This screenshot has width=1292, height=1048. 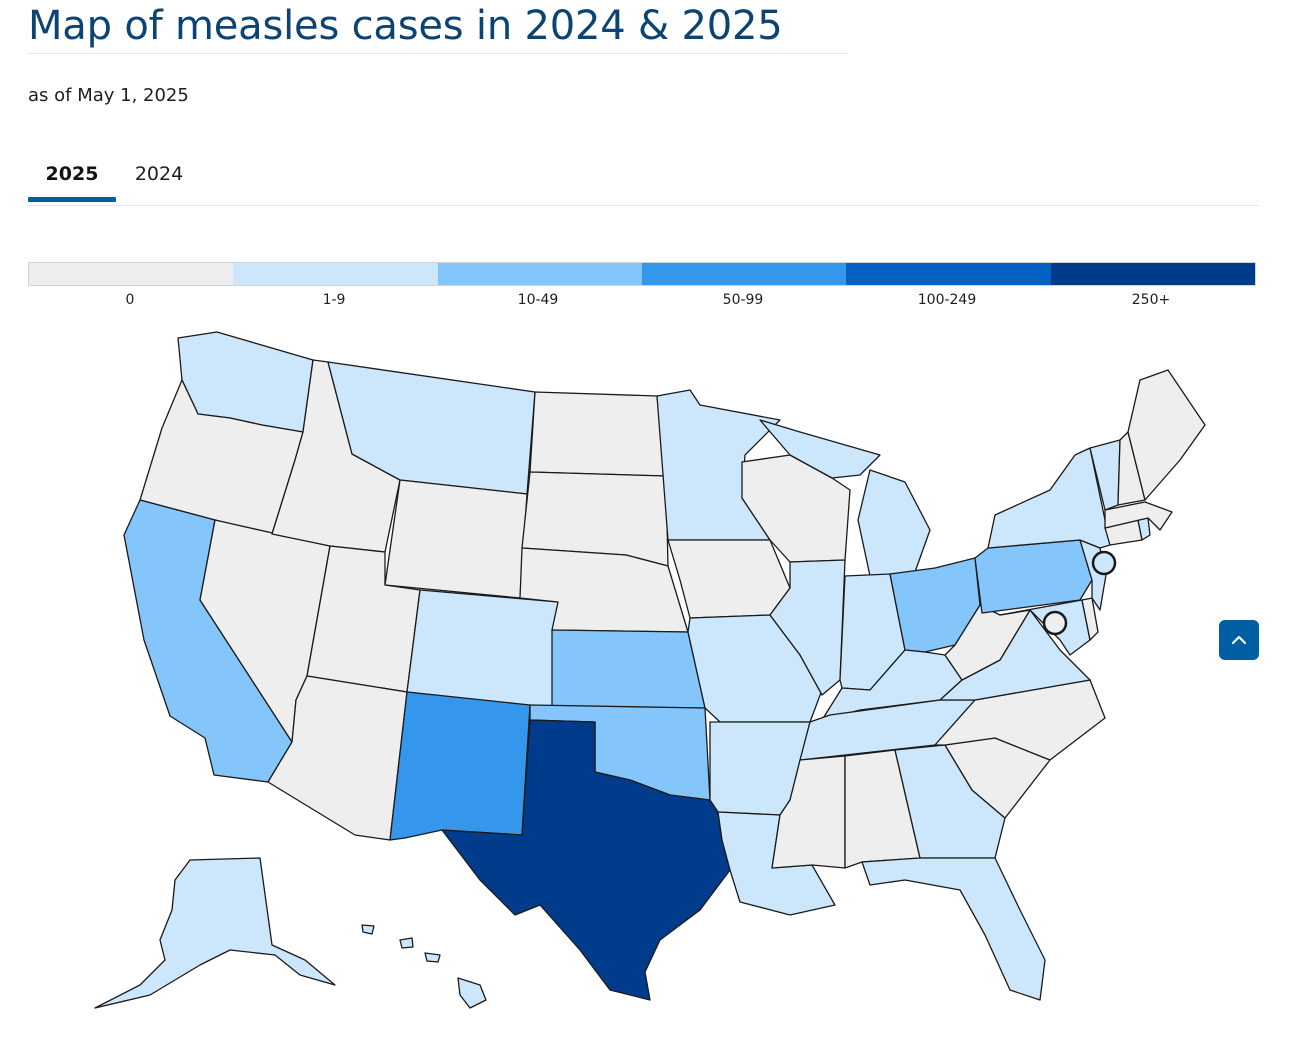 What do you see at coordinates (424, 966) in the screenshot?
I see `state-hawaii` at bounding box center [424, 966].